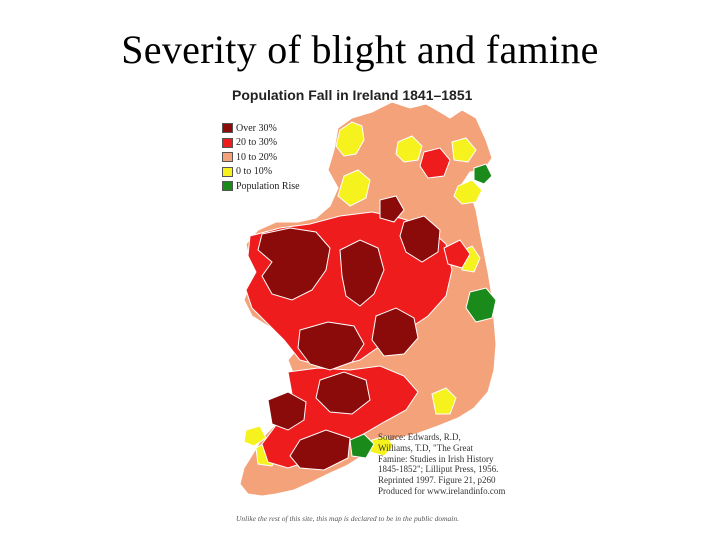 The height and width of the screenshot is (540, 720). I want to click on legend-item: Over 30%, so click(261, 128).